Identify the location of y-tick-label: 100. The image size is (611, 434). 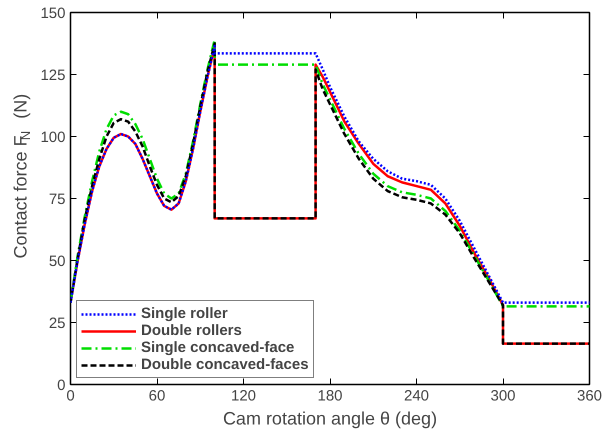
(53, 137).